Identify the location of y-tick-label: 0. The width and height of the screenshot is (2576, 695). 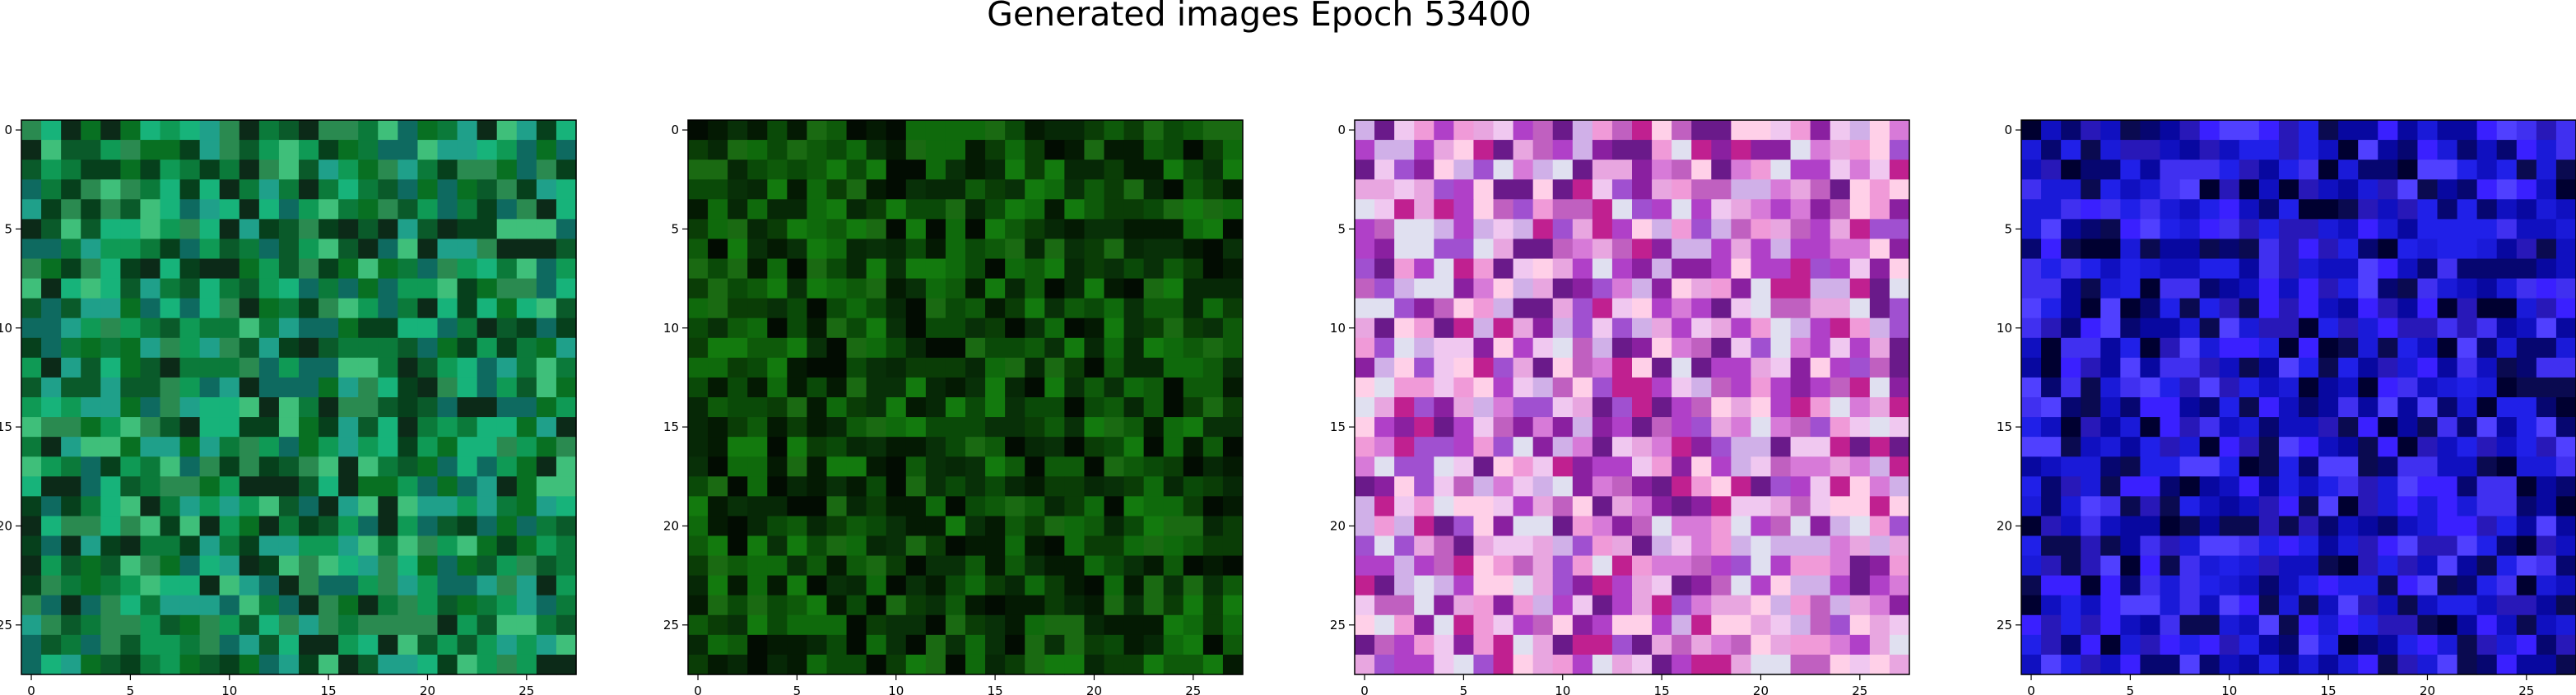
(8, 130).